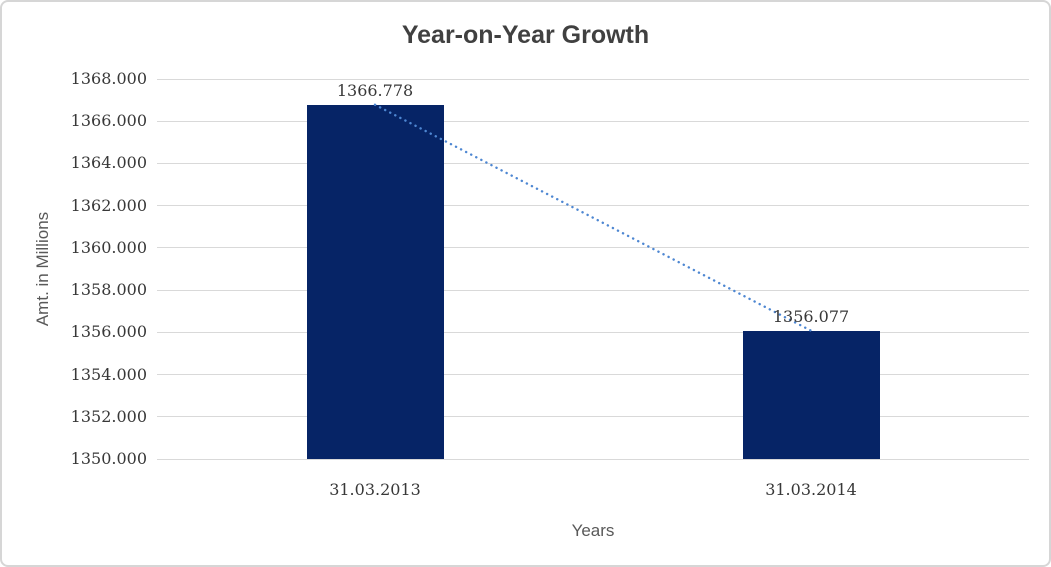 The width and height of the screenshot is (1051, 567). Describe the element at coordinates (375, 489) in the screenshot. I see `x-category-label: 31.03.2013` at that location.